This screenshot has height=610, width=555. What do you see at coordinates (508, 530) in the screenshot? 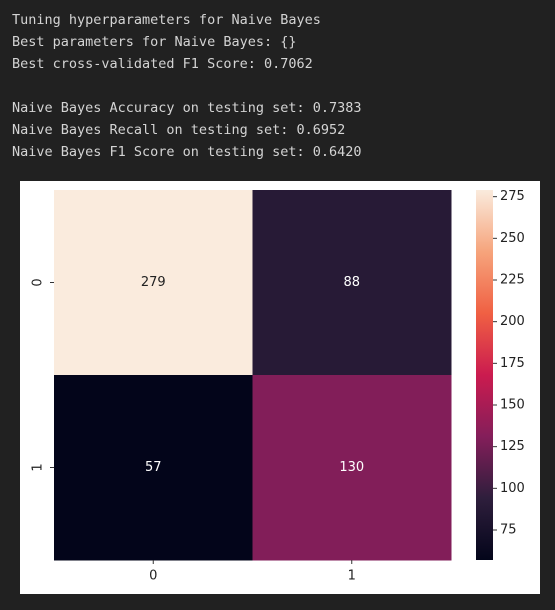
I see `colorbar-tick-label: 75` at bounding box center [508, 530].